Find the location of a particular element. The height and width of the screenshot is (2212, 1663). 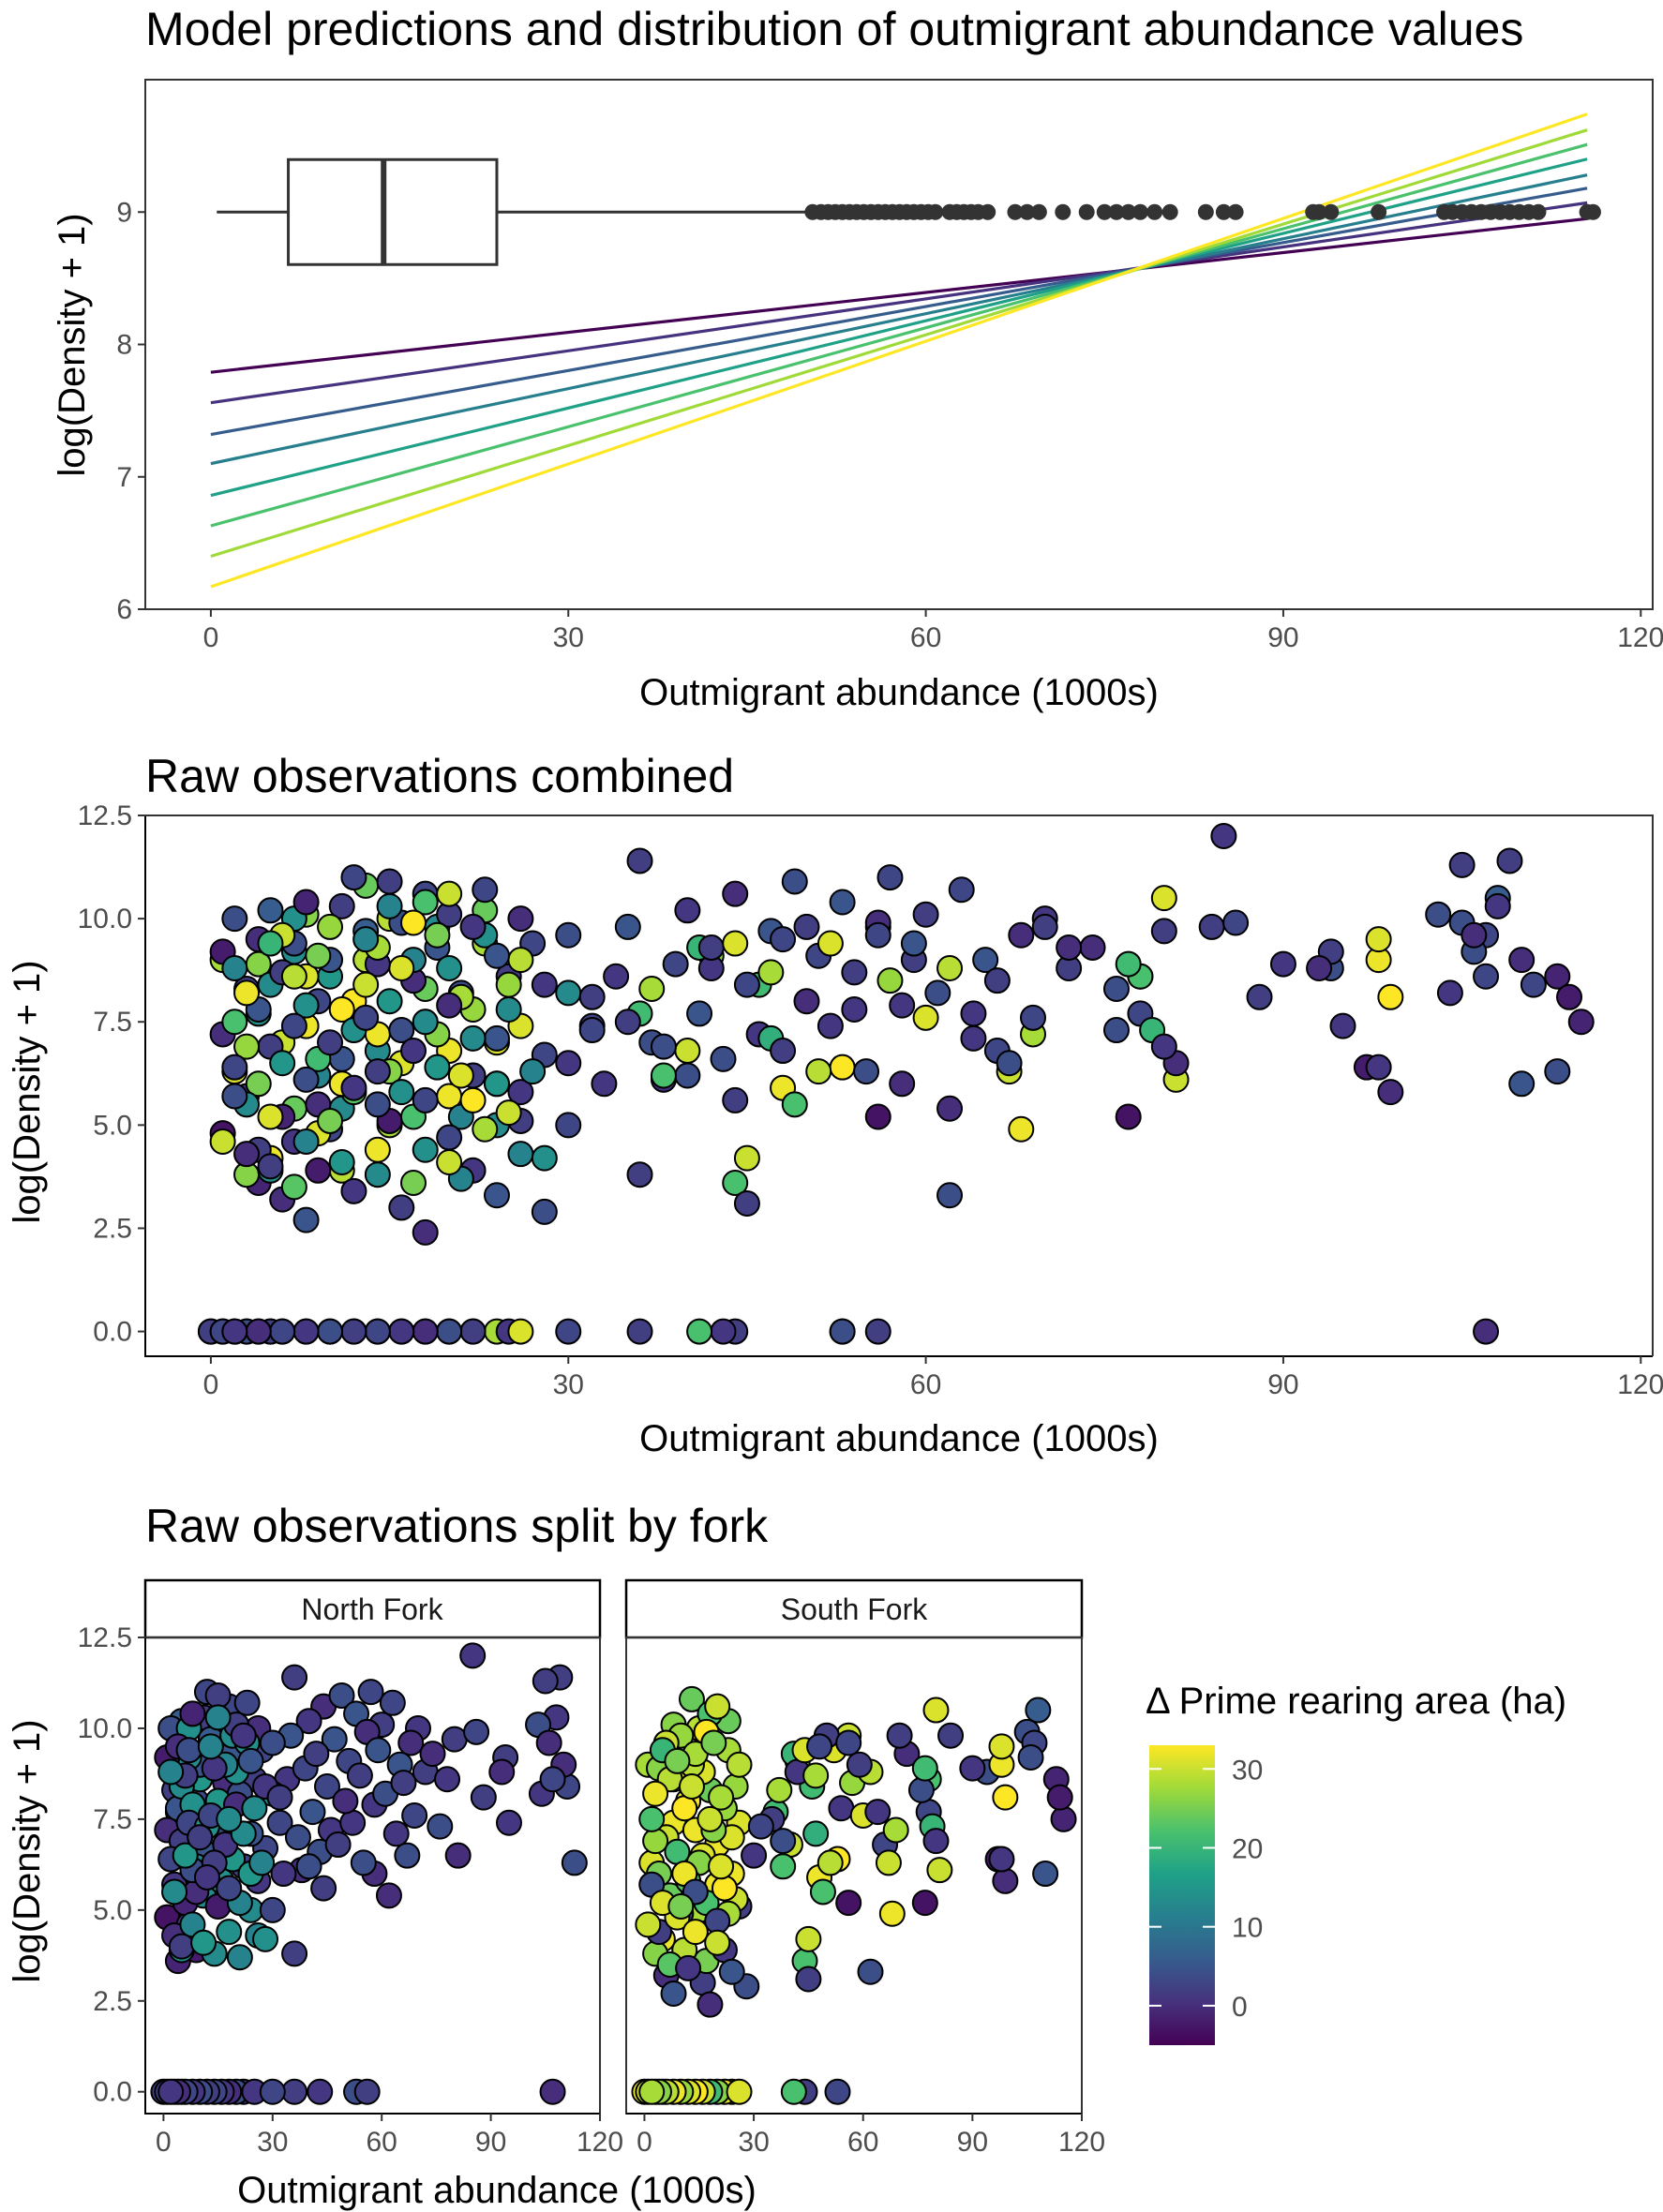

y-axis-label-combined: log(Density + 1) is located at coordinates (27, 1091).